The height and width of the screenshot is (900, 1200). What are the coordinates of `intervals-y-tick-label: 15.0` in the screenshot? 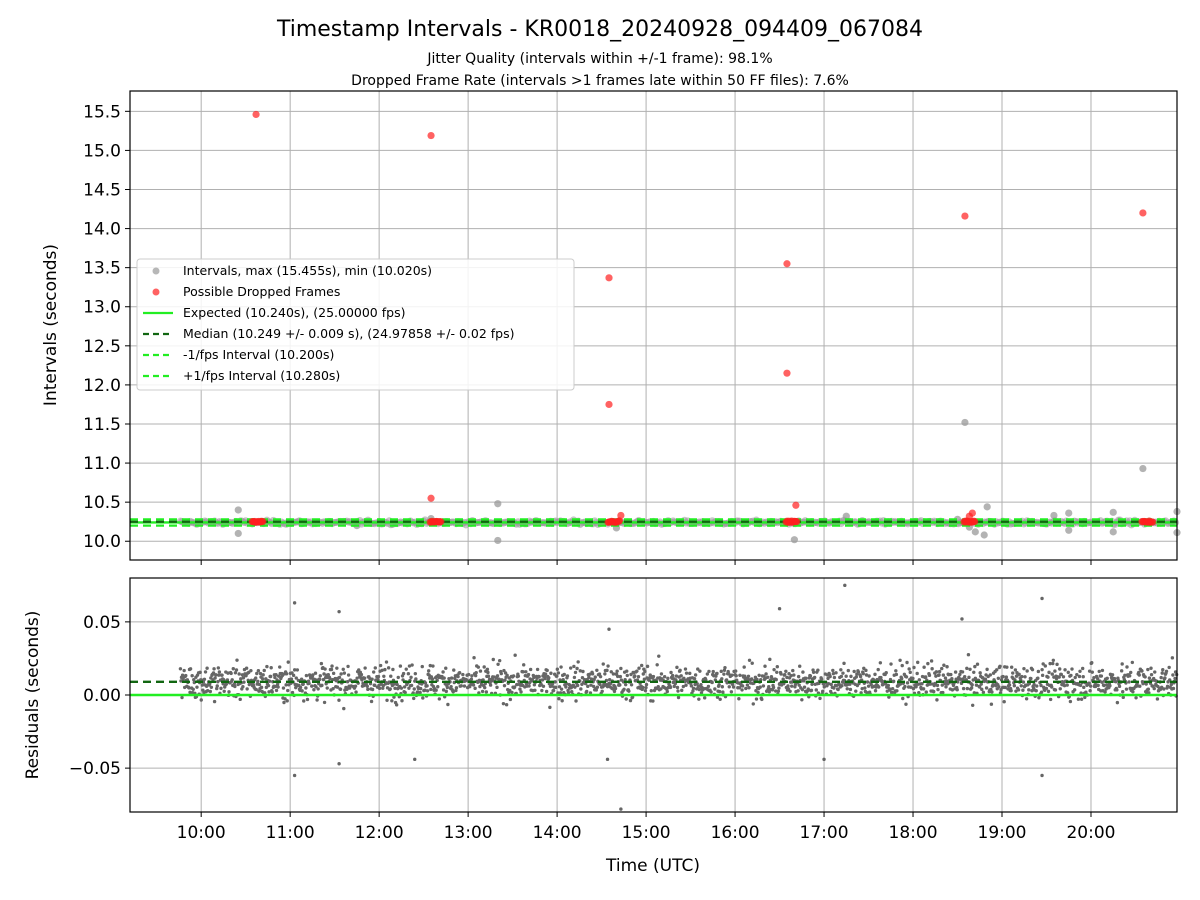 It's located at (102, 151).